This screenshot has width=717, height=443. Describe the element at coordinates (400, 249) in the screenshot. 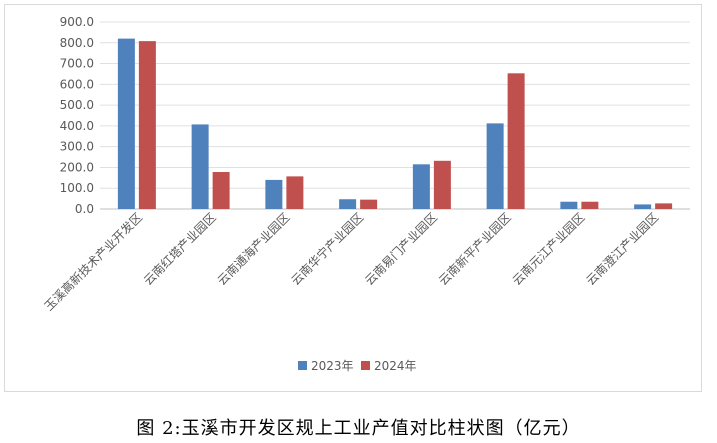

I see `category-label: 云南易门产业园区` at that location.